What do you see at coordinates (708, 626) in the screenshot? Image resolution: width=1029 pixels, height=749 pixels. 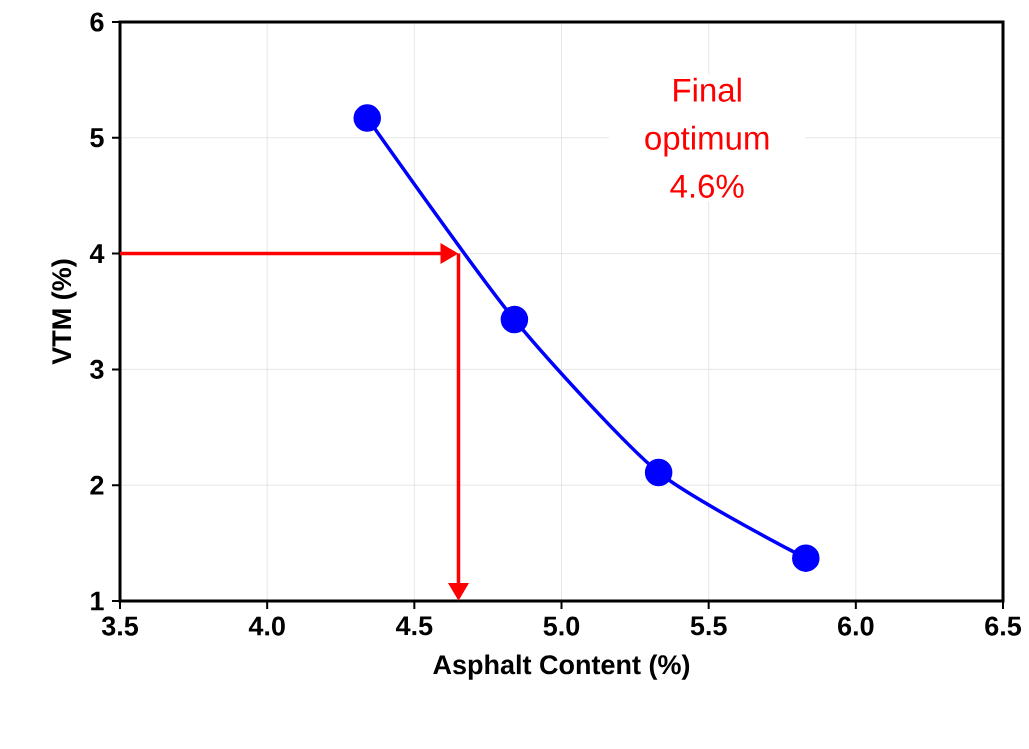 I see `x-tick-label: 5.5` at bounding box center [708, 626].